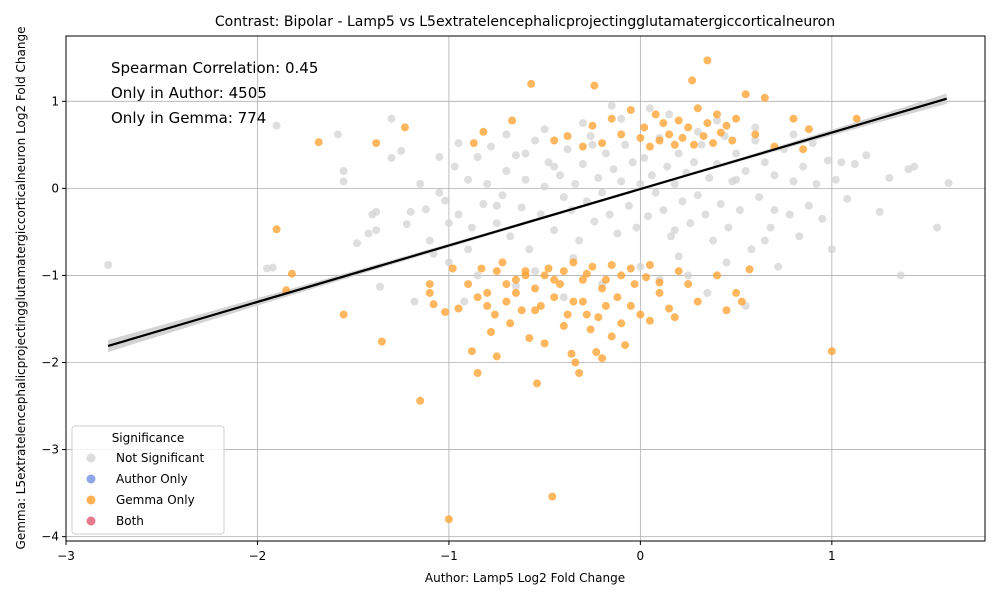  Describe the element at coordinates (148, 438) in the screenshot. I see `legend-title: Significance` at that location.